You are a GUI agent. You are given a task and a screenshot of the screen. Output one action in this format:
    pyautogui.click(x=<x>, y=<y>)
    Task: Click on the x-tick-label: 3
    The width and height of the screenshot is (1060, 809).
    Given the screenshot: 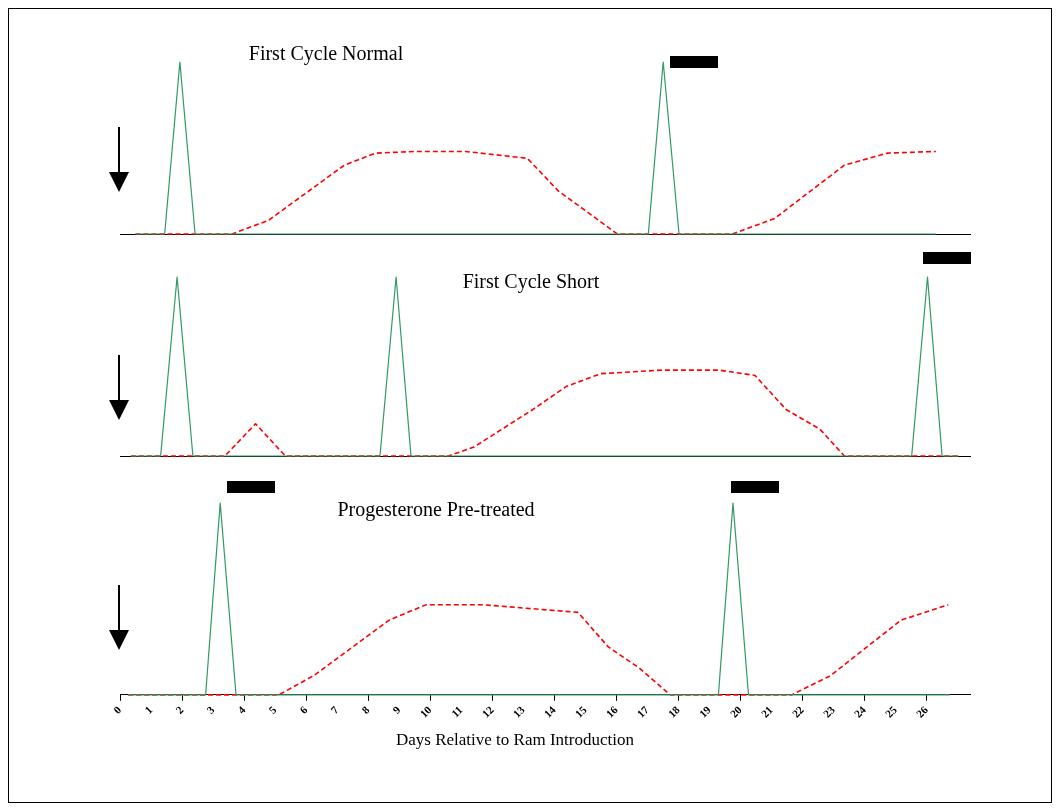 What is the action you would take?
    pyautogui.click(x=210, y=709)
    